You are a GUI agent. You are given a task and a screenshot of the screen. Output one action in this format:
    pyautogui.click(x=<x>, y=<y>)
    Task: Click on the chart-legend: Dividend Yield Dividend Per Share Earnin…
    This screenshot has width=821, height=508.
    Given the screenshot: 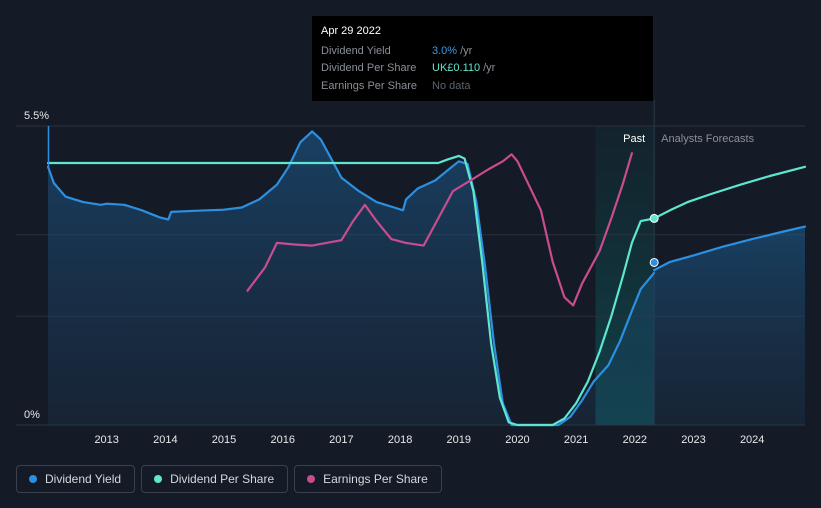 What is the action you would take?
    pyautogui.click(x=229, y=479)
    